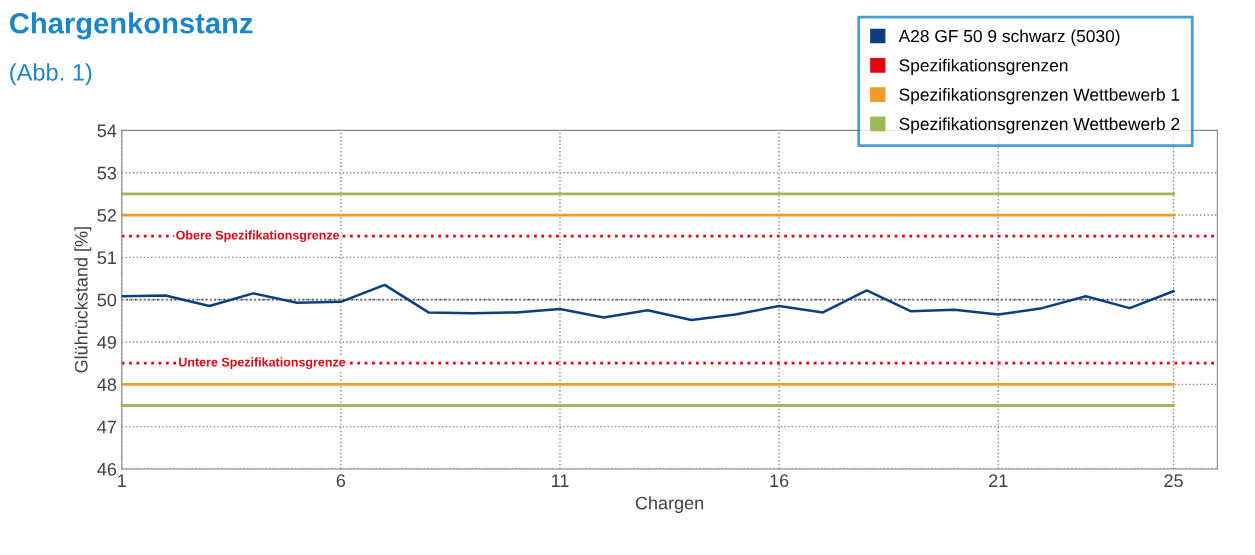 Image resolution: width=1255 pixels, height=555 pixels. Describe the element at coordinates (107, 300) in the screenshot. I see `y-tick-label: 50` at that location.